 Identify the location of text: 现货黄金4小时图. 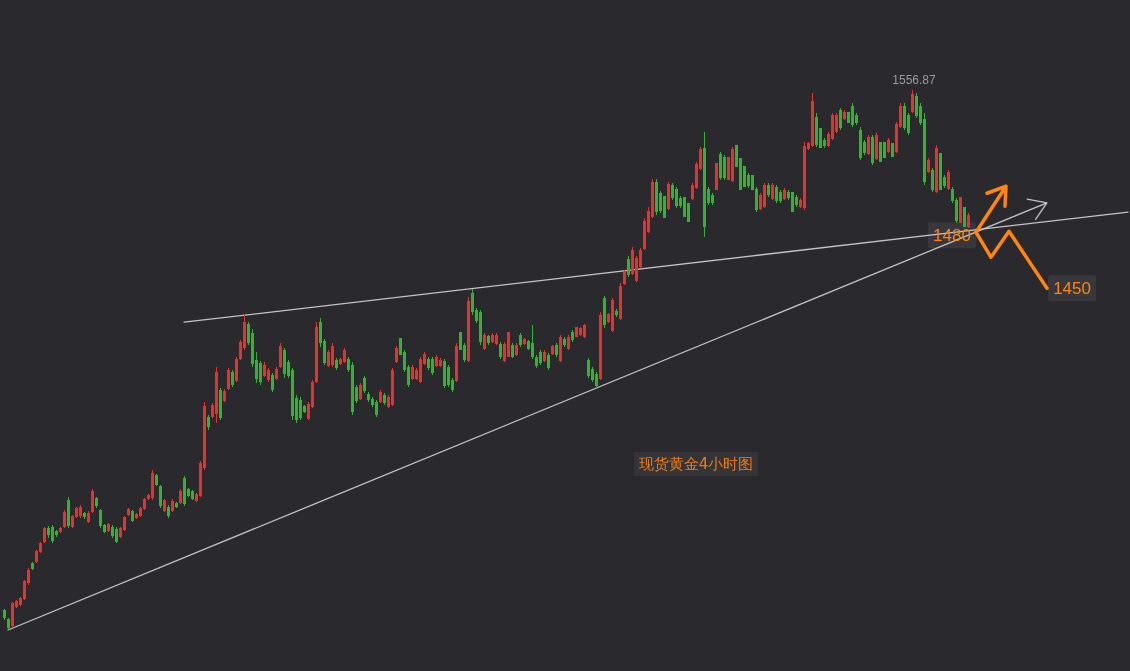
(696, 464).